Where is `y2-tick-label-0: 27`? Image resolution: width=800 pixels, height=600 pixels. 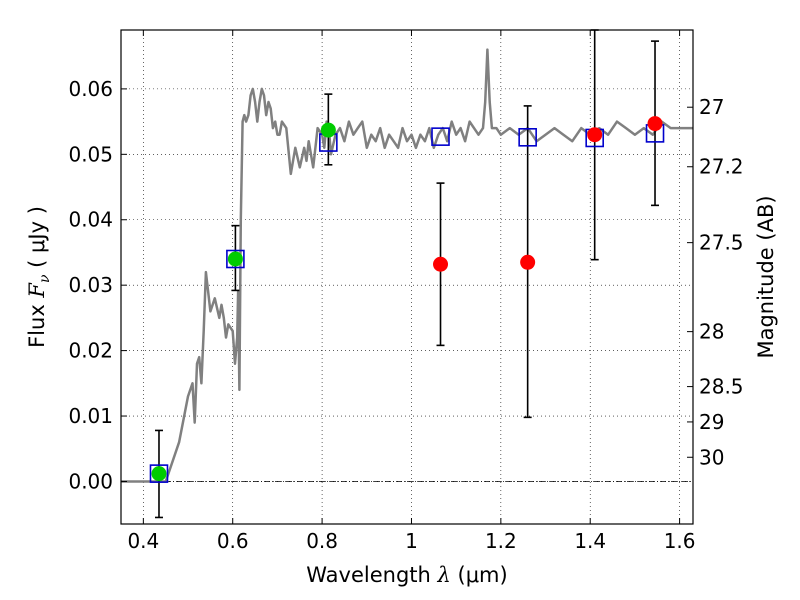 y2-tick-label-0: 27 is located at coordinates (711, 107).